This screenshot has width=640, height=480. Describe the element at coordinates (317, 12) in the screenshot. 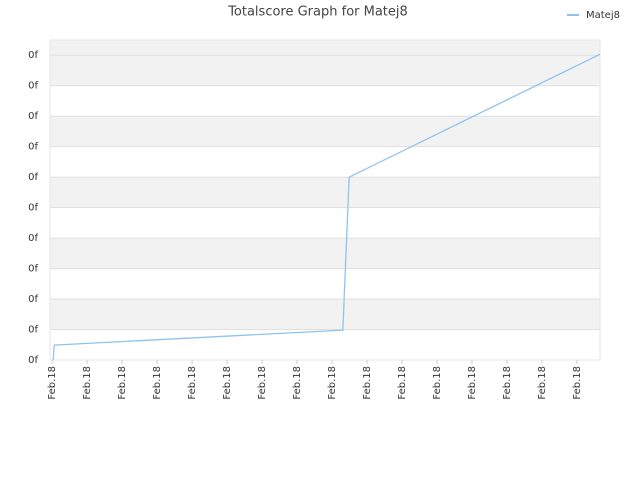

I see `chart-title: Totalscore Graph for Matej8` at that location.